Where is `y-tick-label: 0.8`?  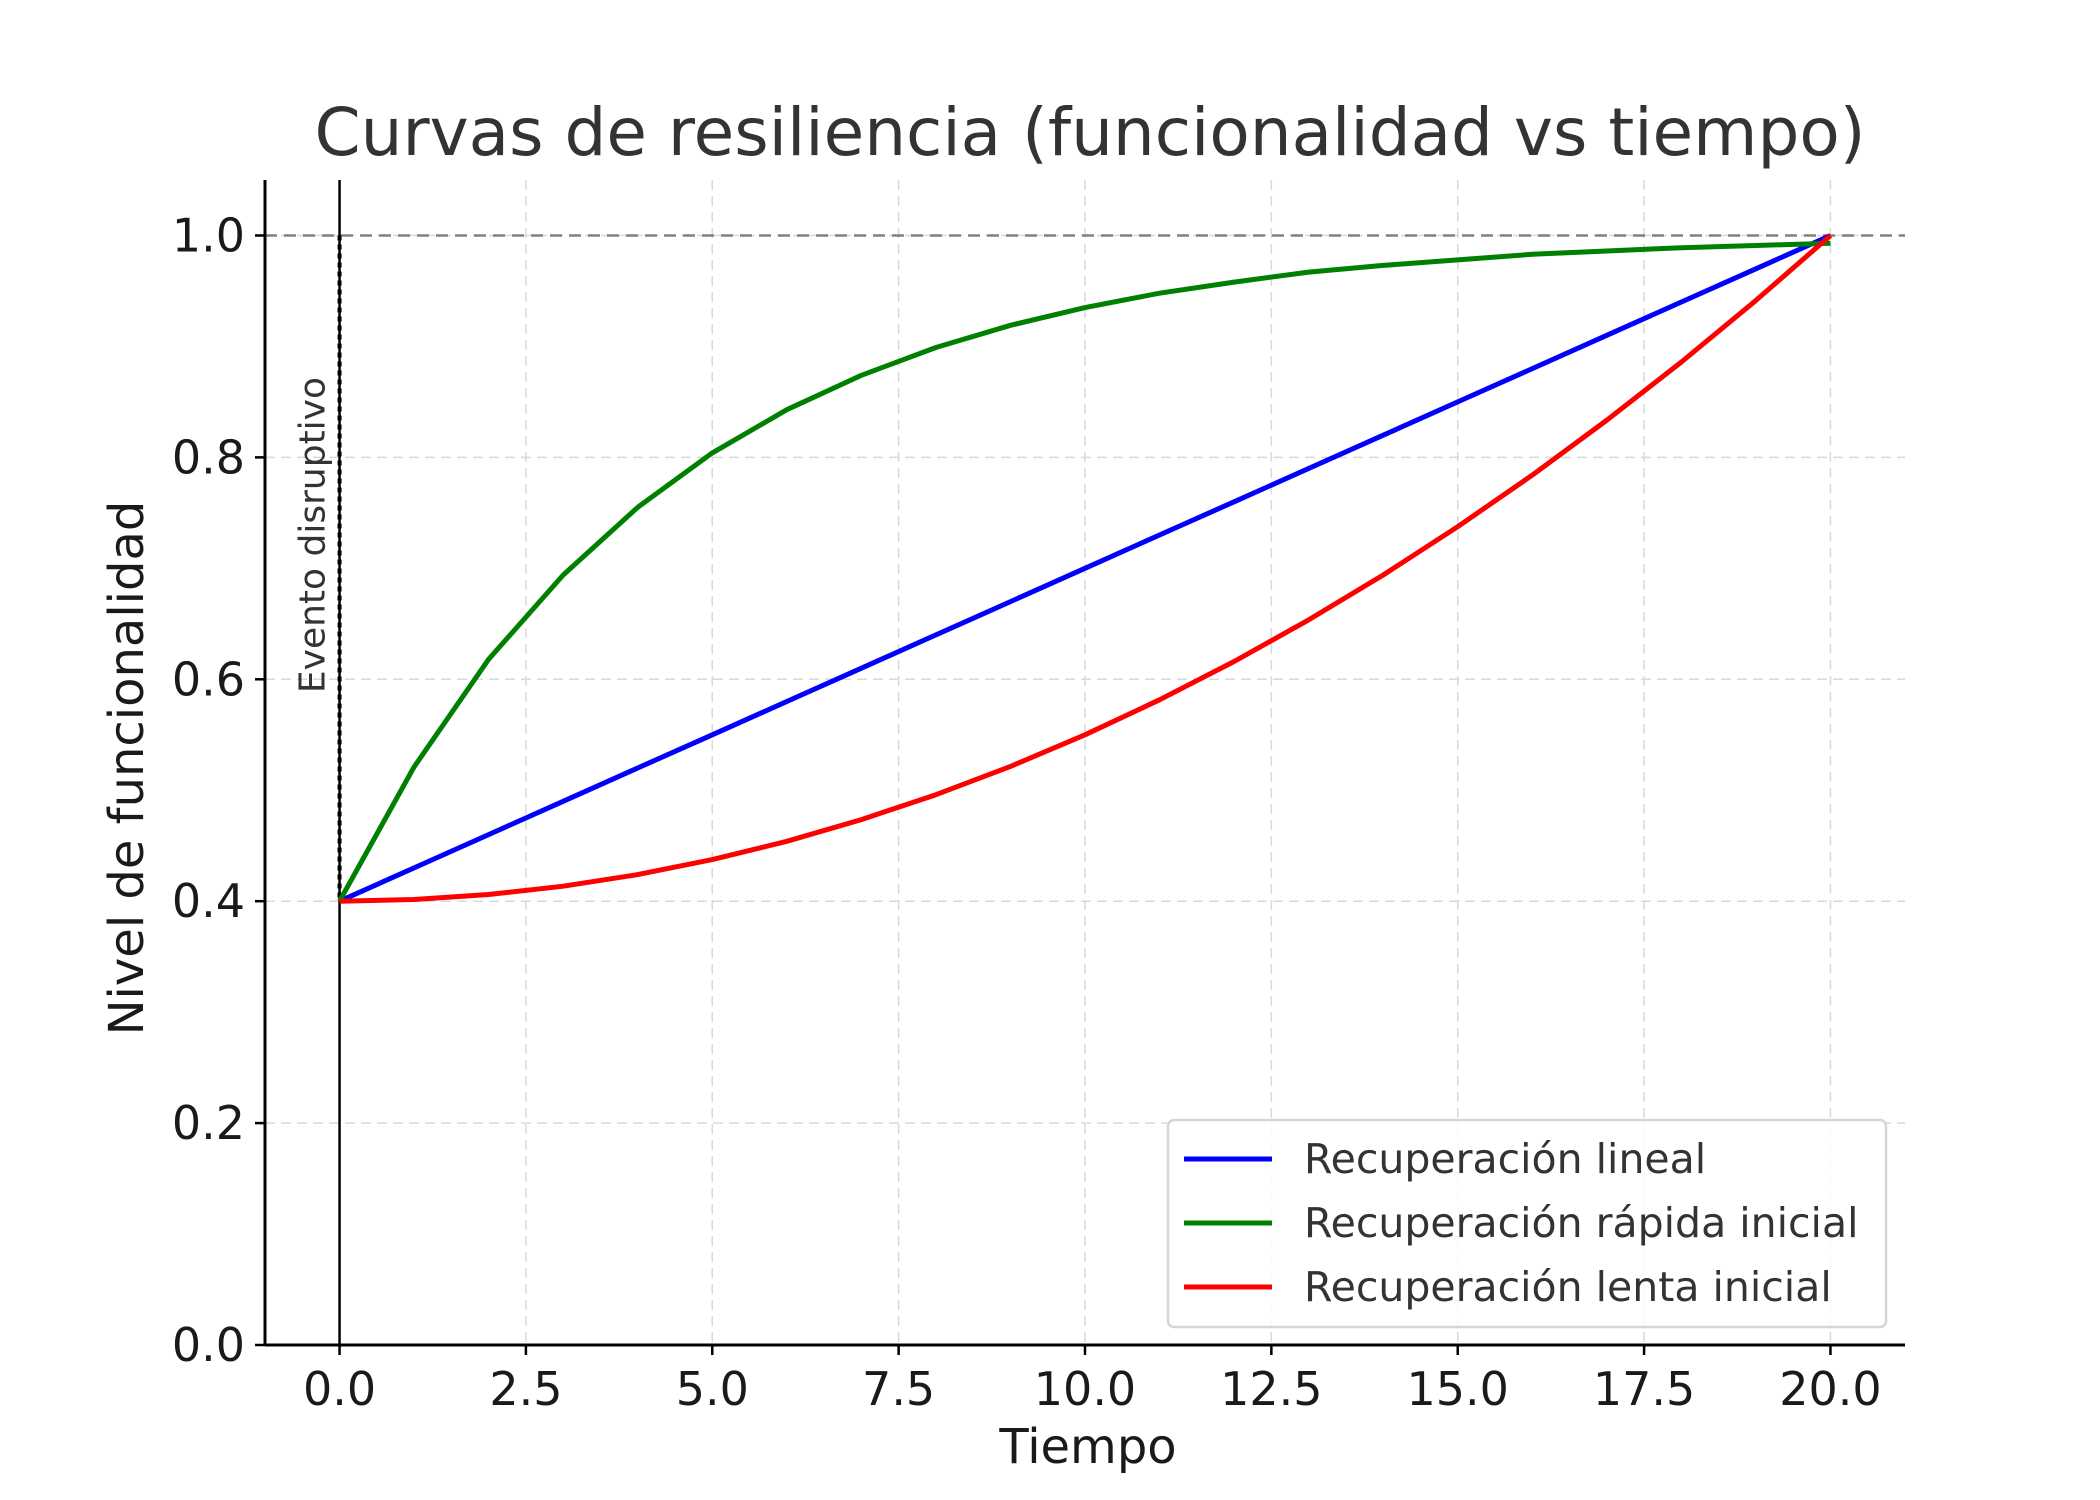 y-tick-label: 0.8 is located at coordinates (208, 457).